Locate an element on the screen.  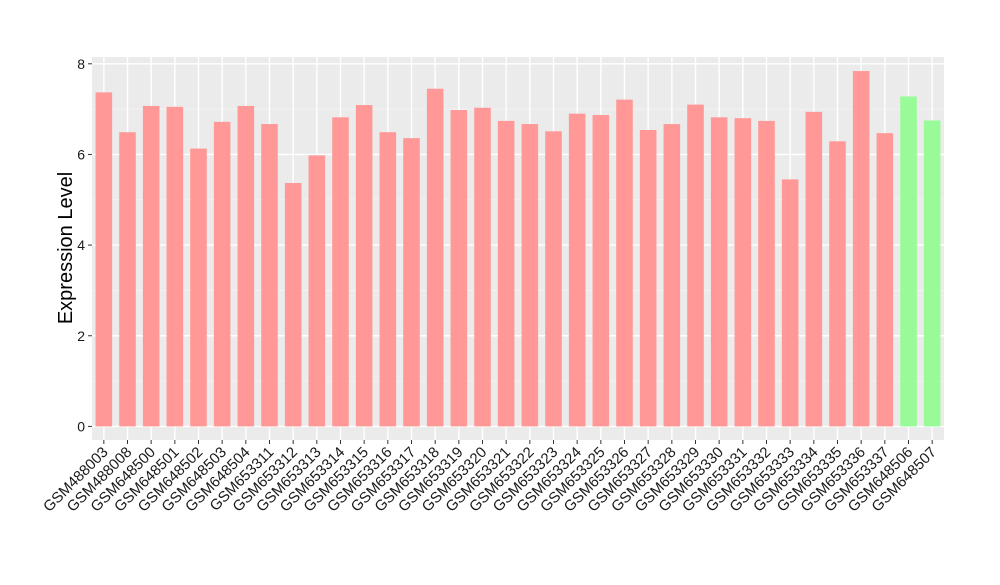
bar-GSM653320 is located at coordinates (482, 267).